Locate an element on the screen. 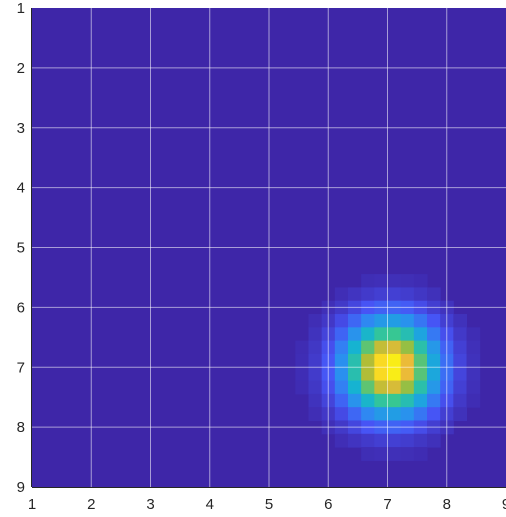 Image resolution: width=506 pixels, height=517 pixels. x-tick-label: 3 is located at coordinates (150, 504).